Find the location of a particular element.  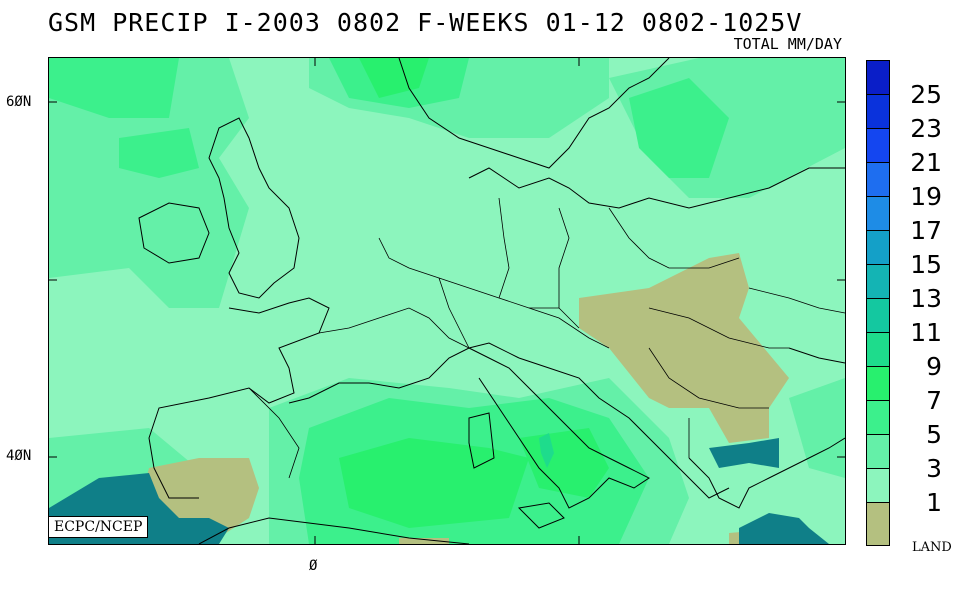

field-3-west is located at coordinates (149, 183).